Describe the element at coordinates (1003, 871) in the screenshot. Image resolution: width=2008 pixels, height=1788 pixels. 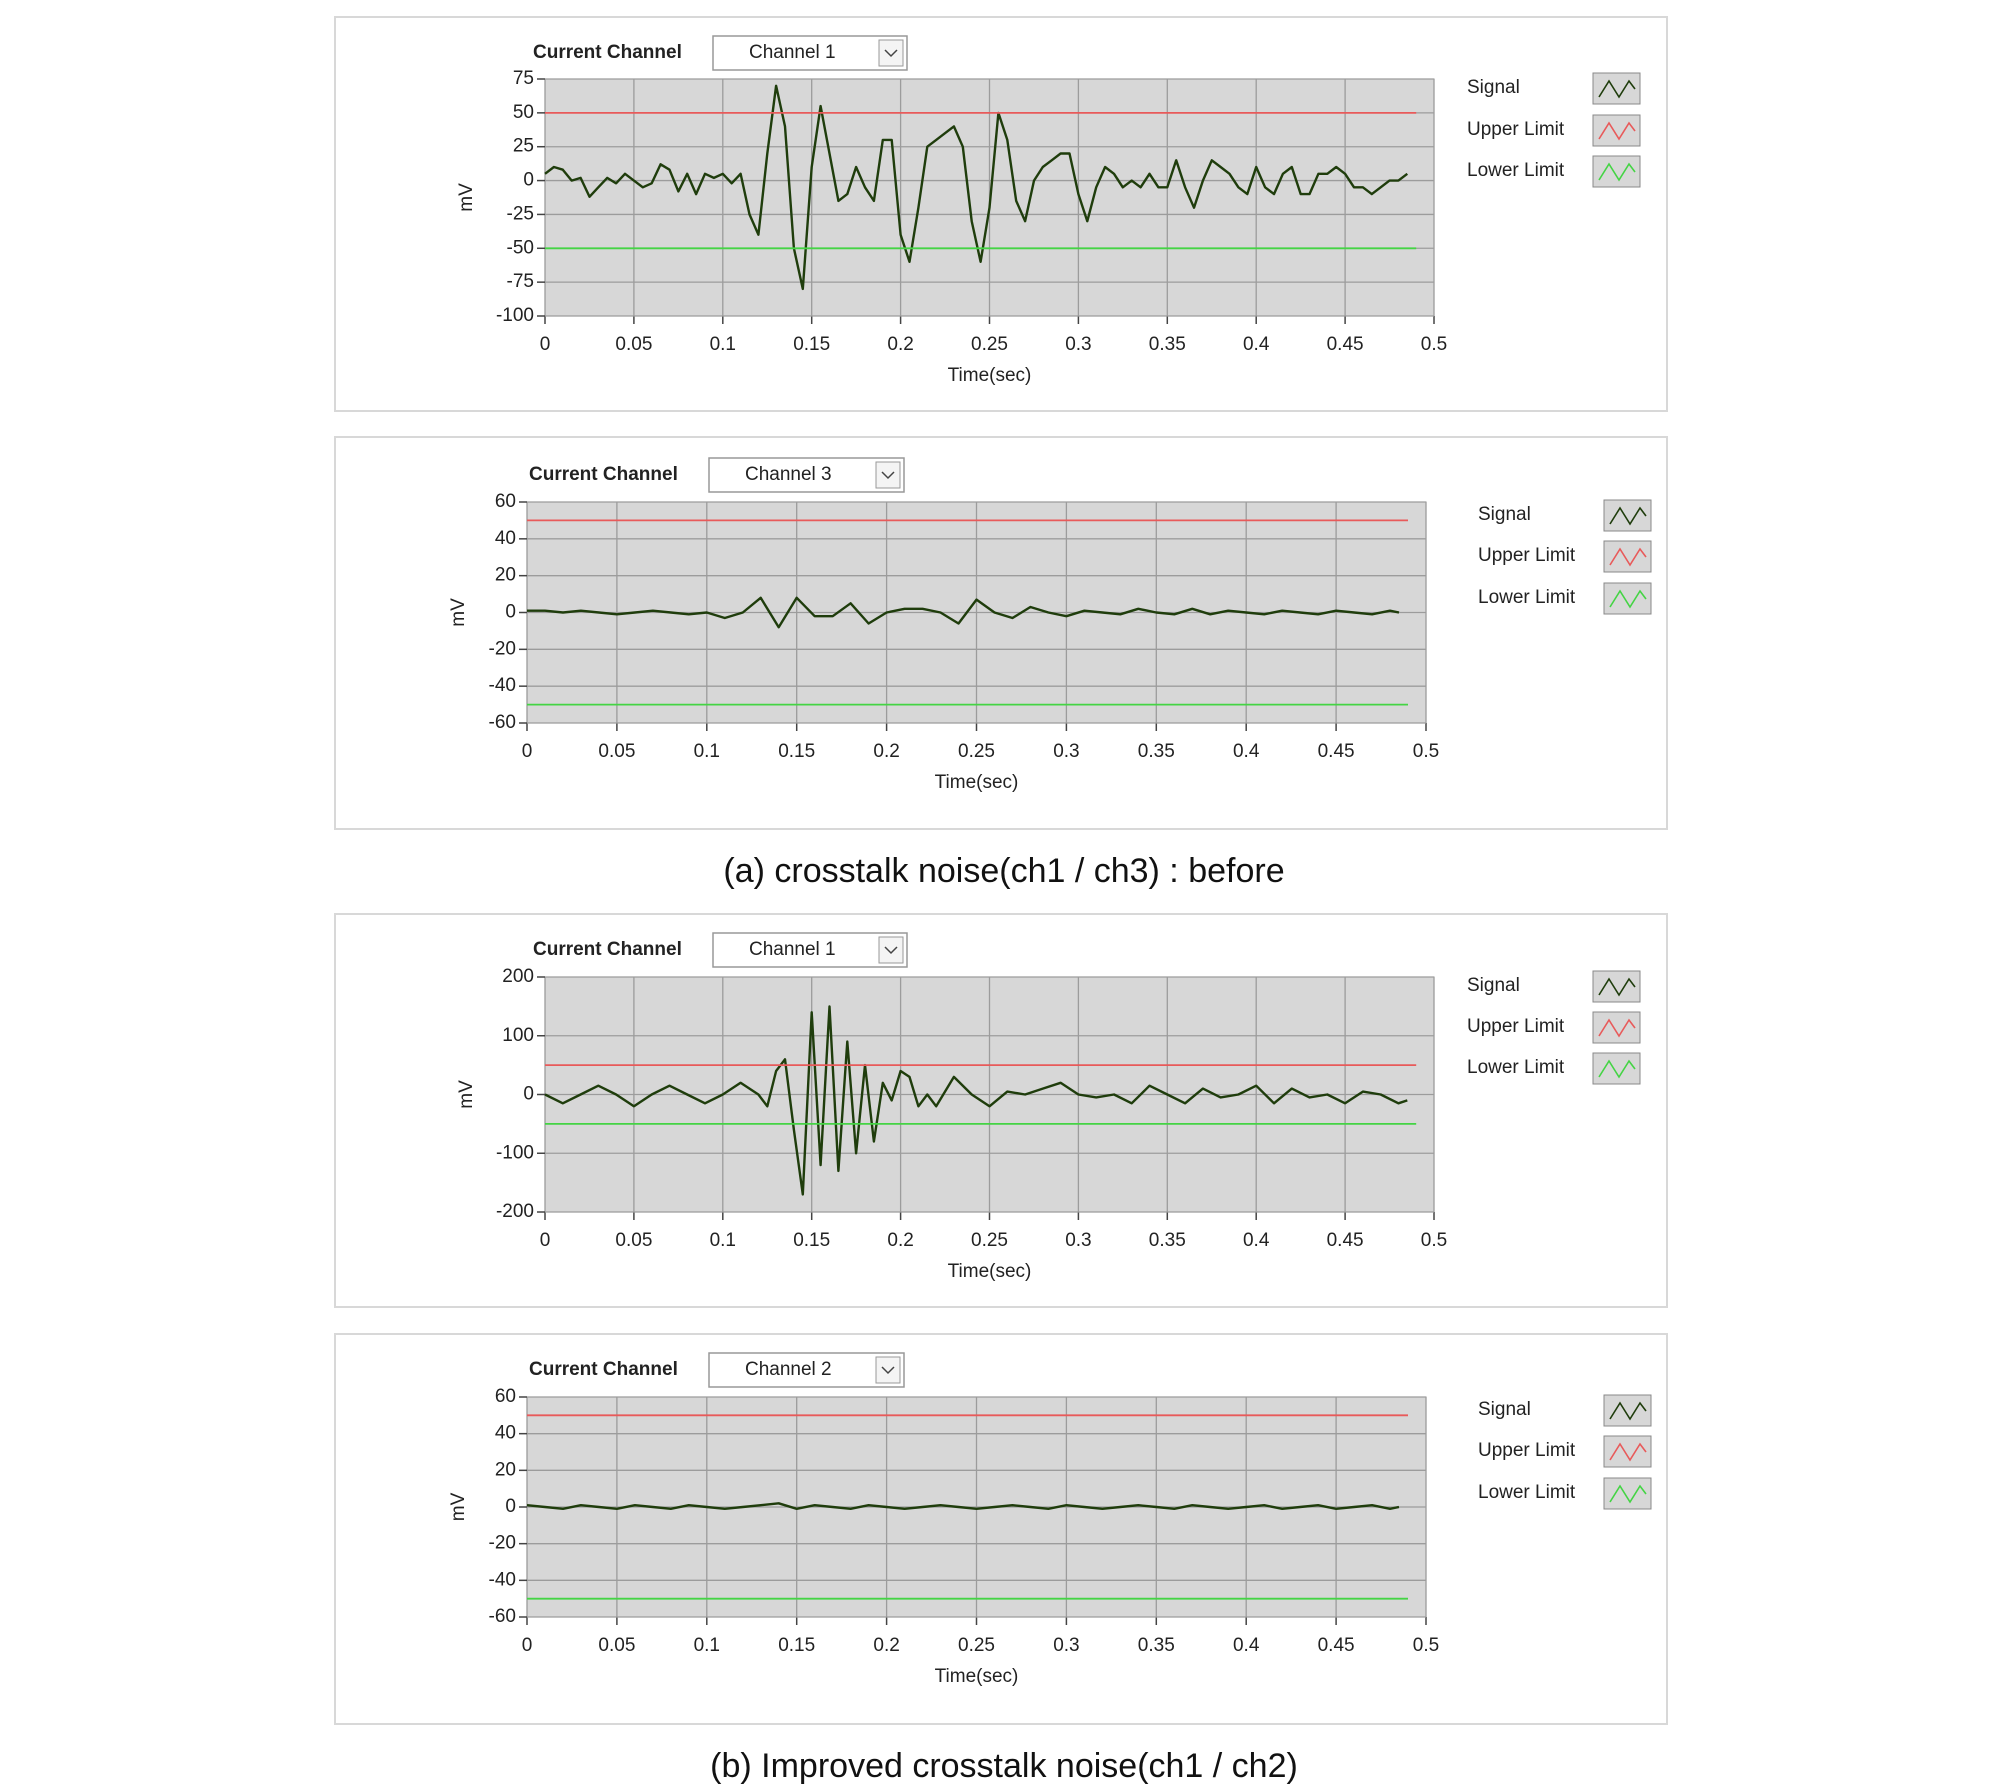
I see `caption: (a) crosstalk noise(ch1 / ch3) : before` at that location.